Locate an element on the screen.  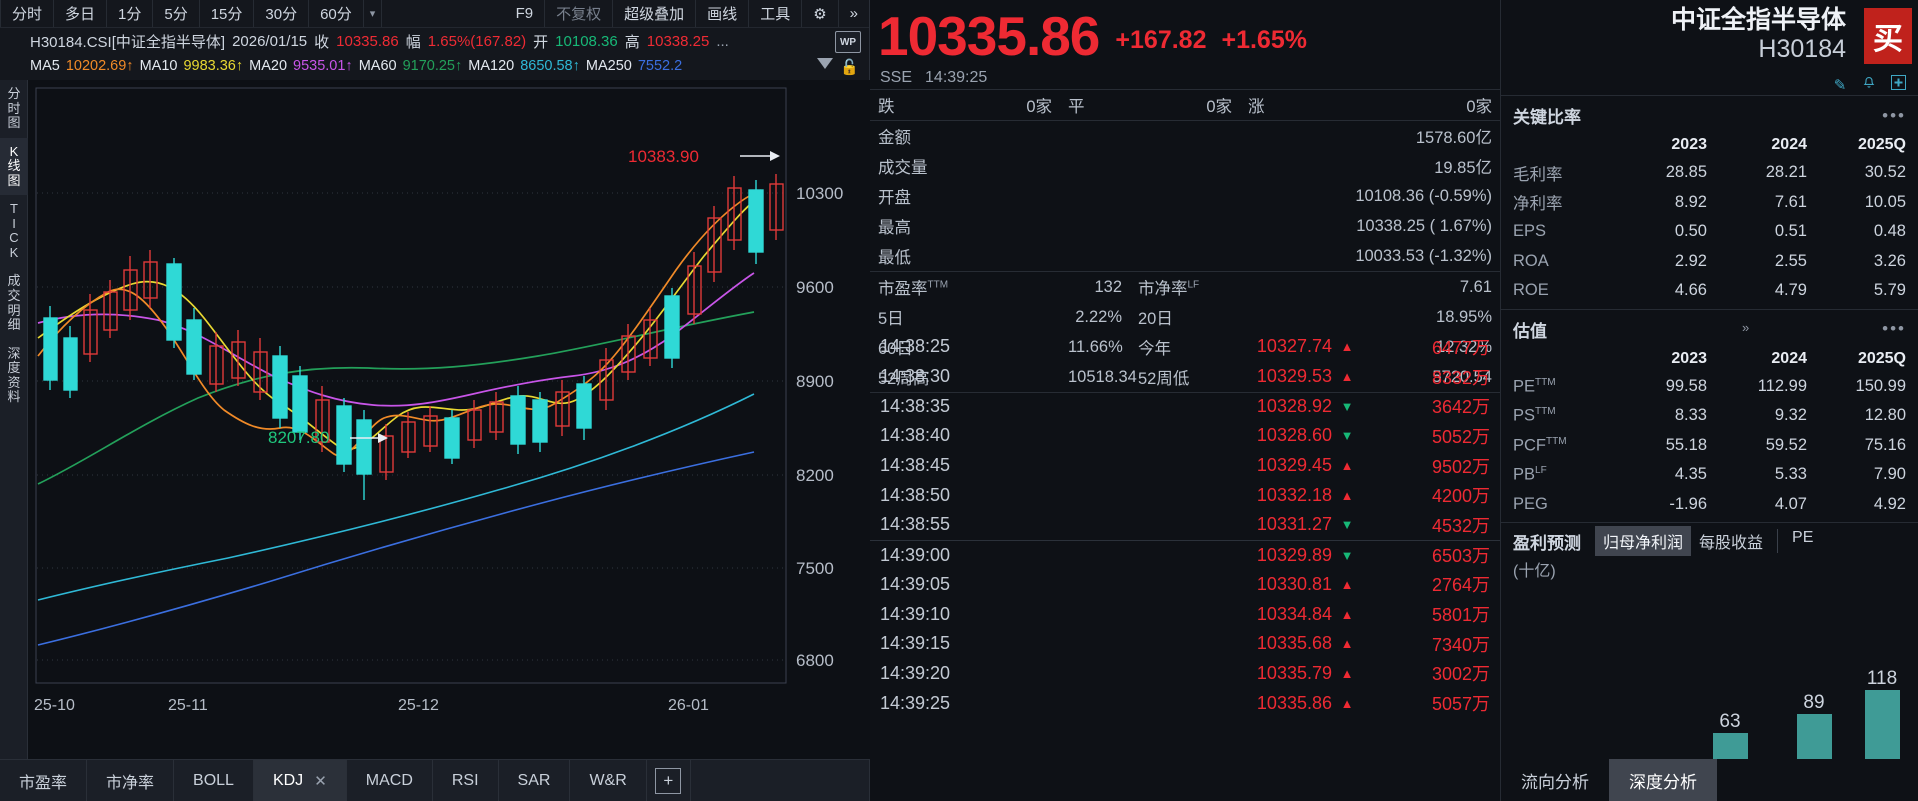
forecast-bar-label-2024: 89 is located at coordinates (1813, 702).